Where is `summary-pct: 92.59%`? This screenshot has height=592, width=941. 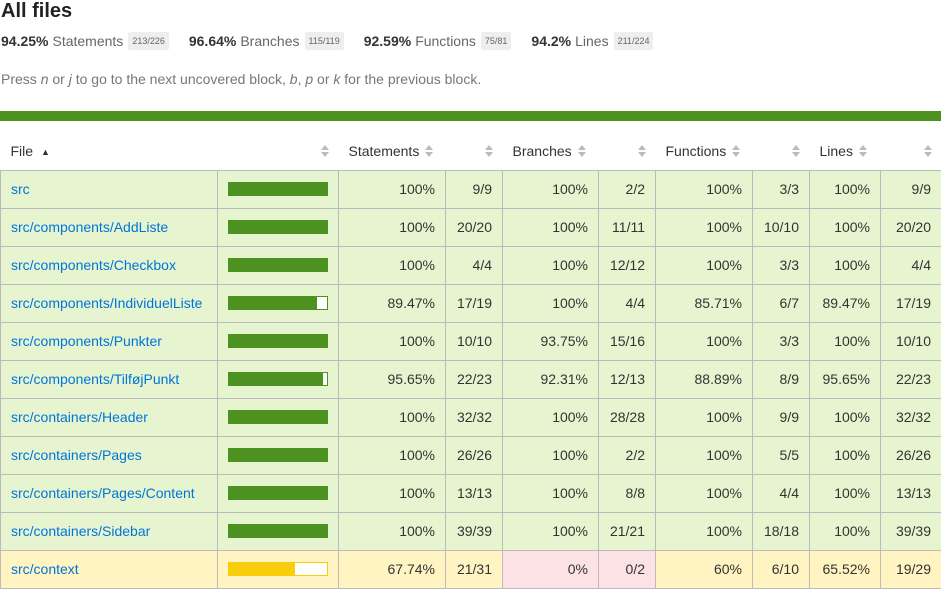 summary-pct: 92.59% is located at coordinates (387, 41).